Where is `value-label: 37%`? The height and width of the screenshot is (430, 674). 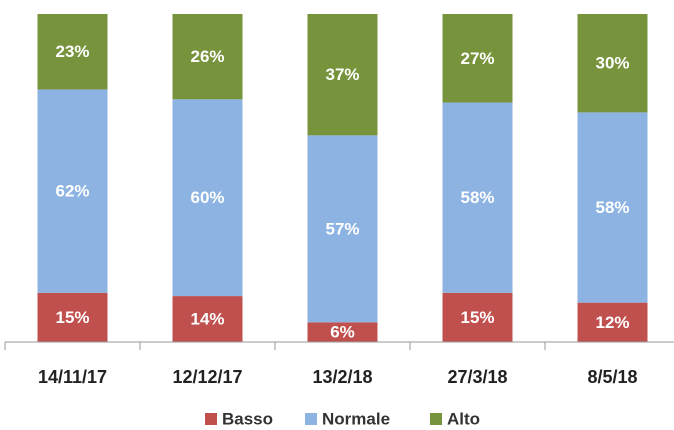
value-label: 37% is located at coordinates (342, 74).